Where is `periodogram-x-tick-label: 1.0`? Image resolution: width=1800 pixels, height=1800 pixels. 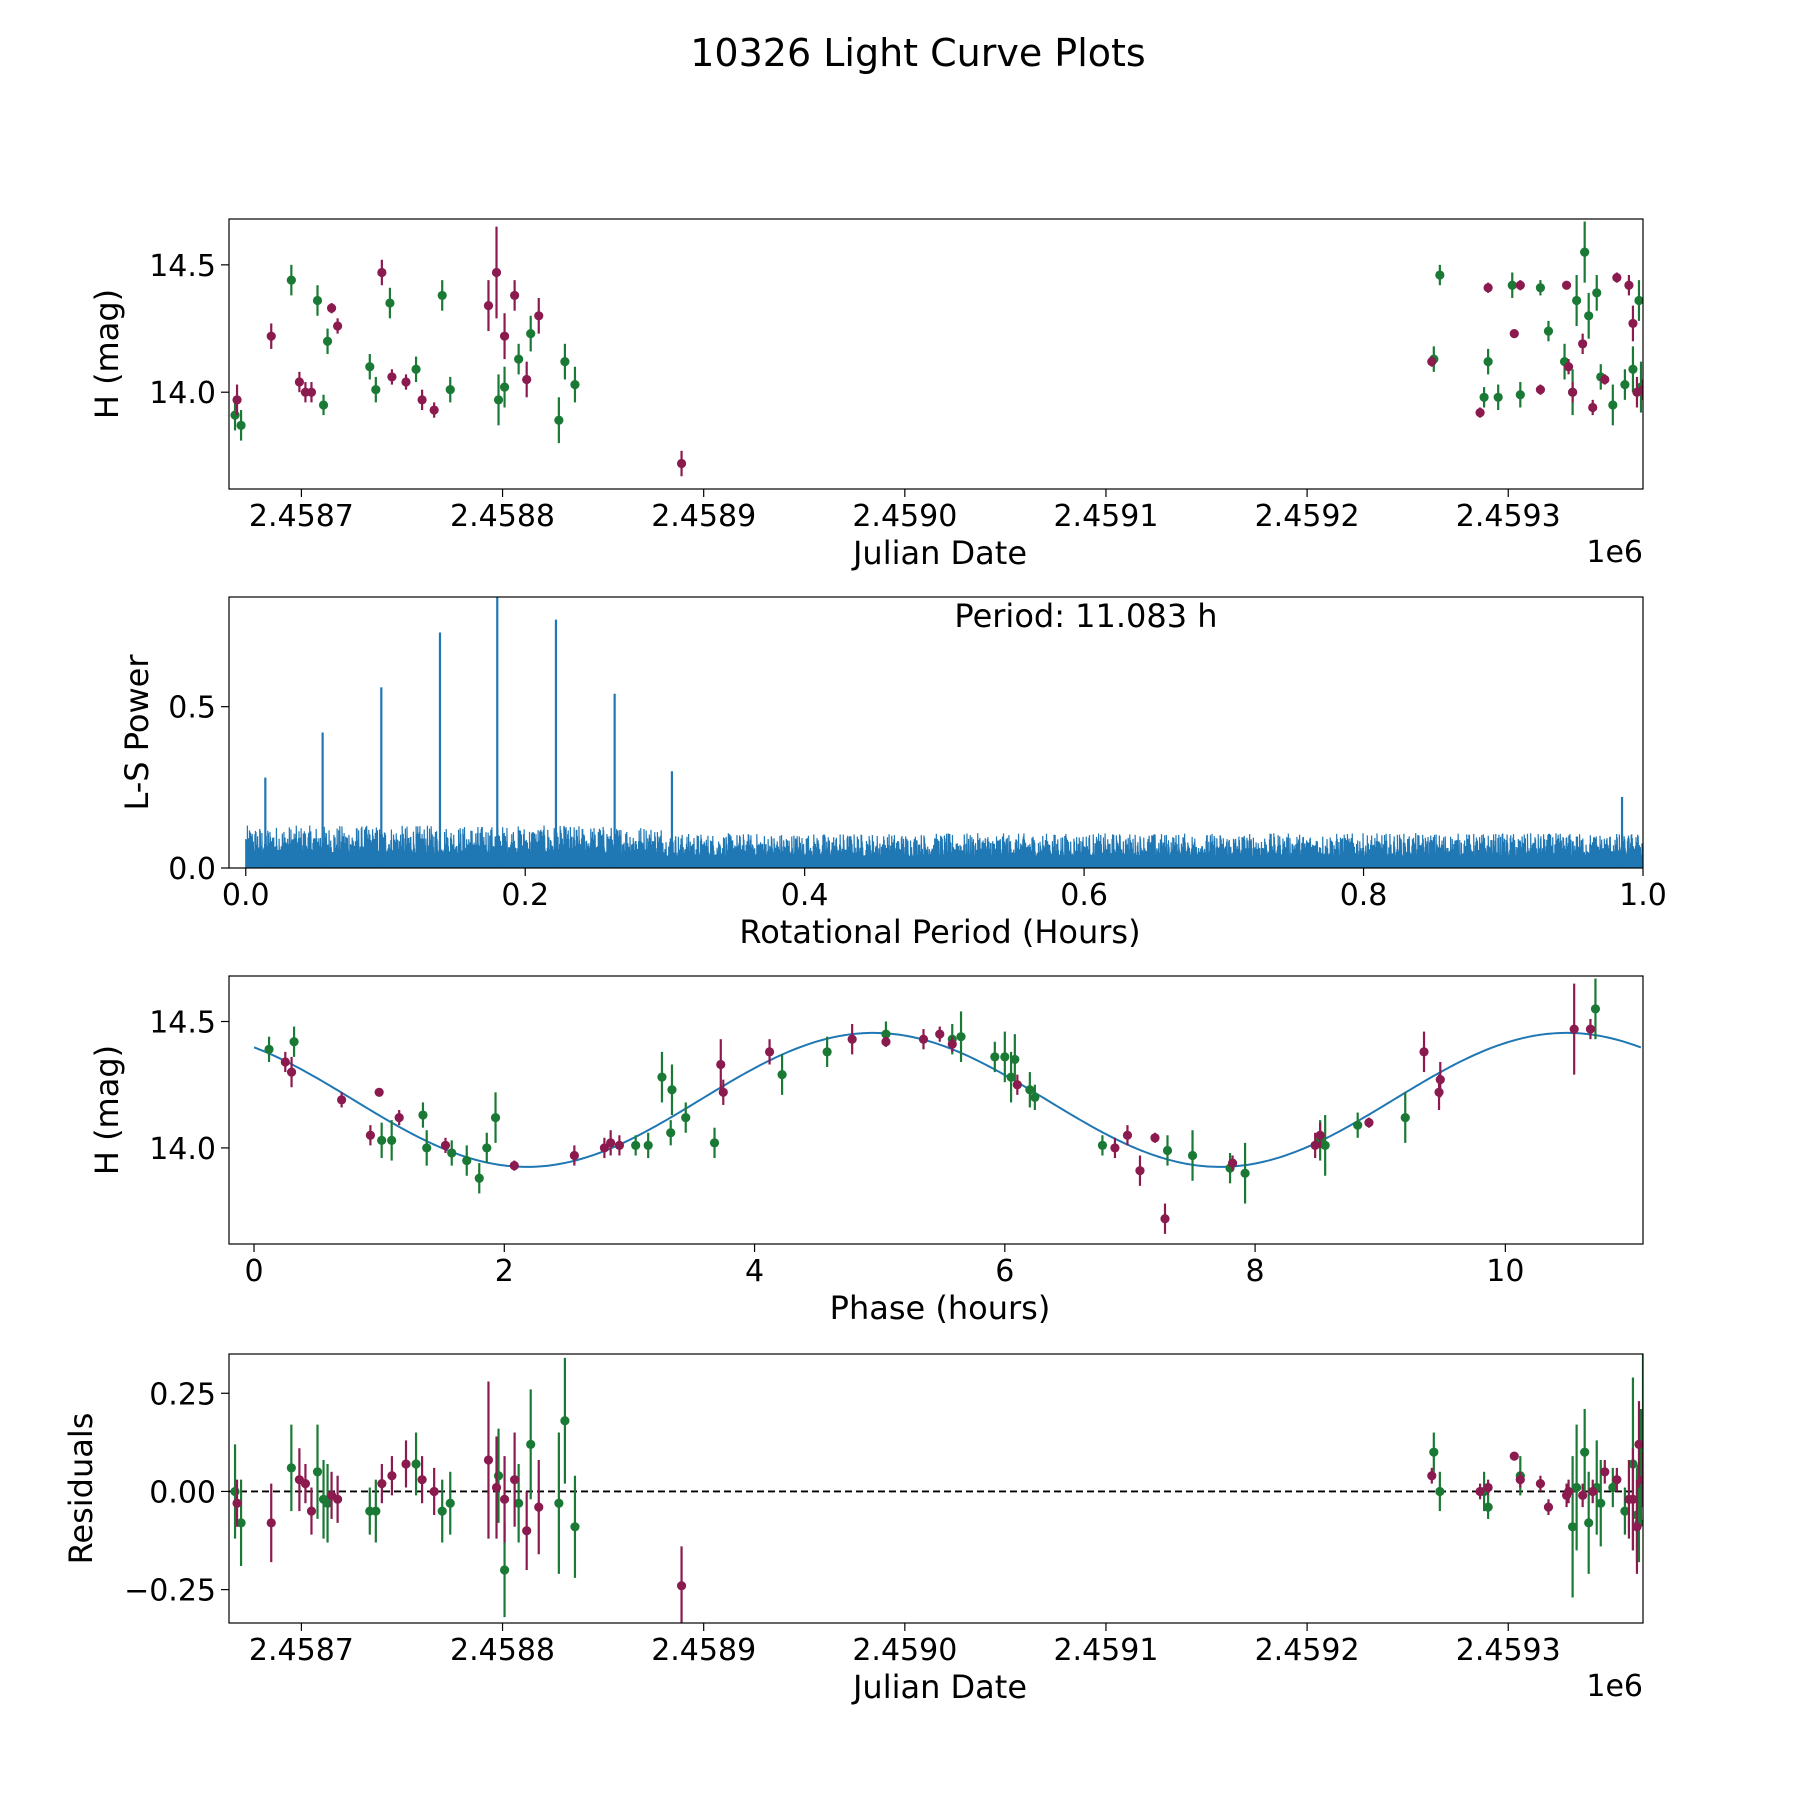
periodogram-x-tick-label: 1.0 is located at coordinates (1643, 895).